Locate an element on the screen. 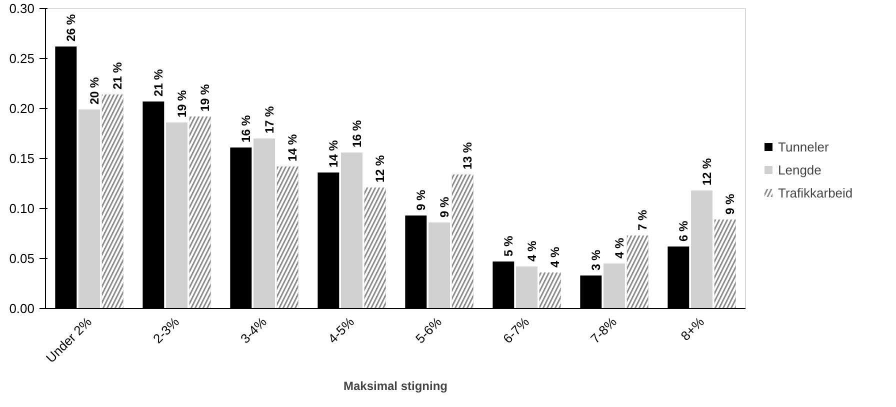 Image resolution: width=896 pixels, height=407 pixels. data-label: 3 % is located at coordinates (595, 259).